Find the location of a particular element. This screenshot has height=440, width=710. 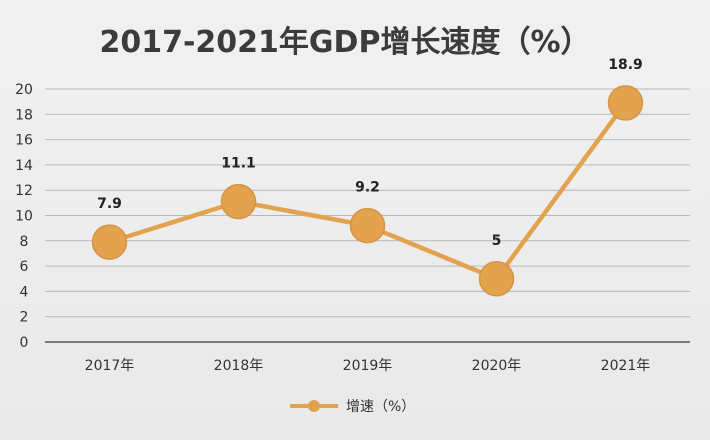

y-axis-ticks: 0 2 4 6 8 10 12 14 16 18 20 is located at coordinates (24, 216).